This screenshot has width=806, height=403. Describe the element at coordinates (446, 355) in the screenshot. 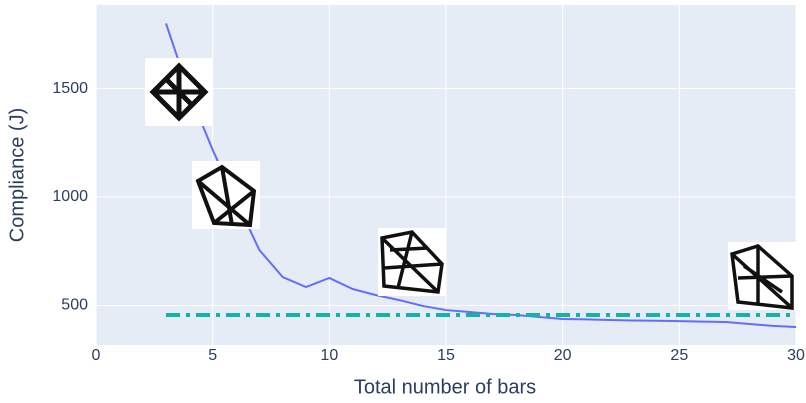

I see `x-tick-label: 15` at that location.